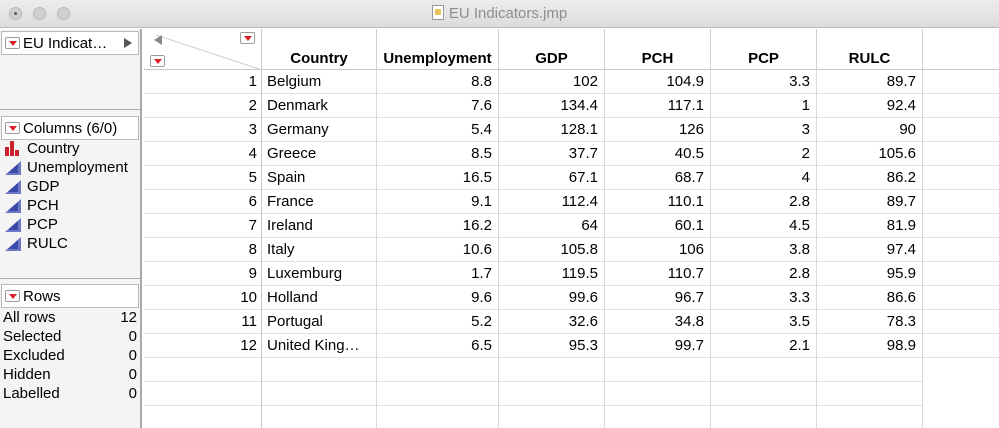 The height and width of the screenshot is (428, 999). Describe the element at coordinates (128, 43) in the screenshot. I see `run-script-icon` at that location.